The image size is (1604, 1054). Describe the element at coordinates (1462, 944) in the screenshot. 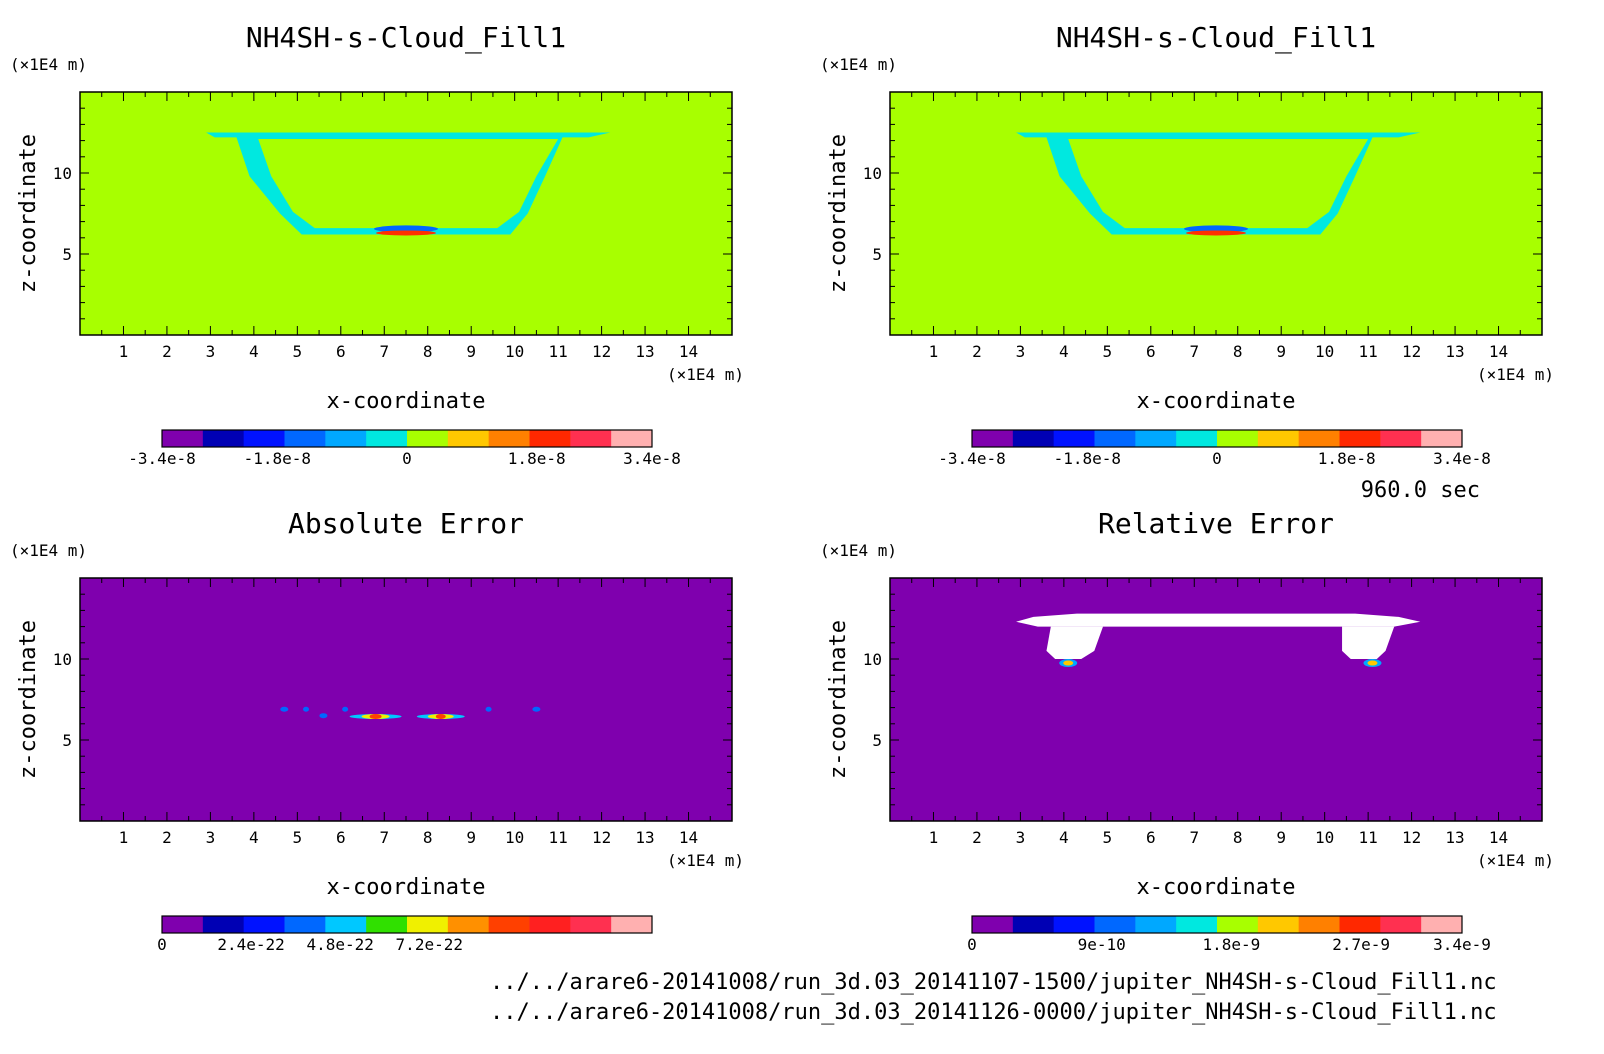

I see `colorbar-tick-label: 3.4e-9` at that location.